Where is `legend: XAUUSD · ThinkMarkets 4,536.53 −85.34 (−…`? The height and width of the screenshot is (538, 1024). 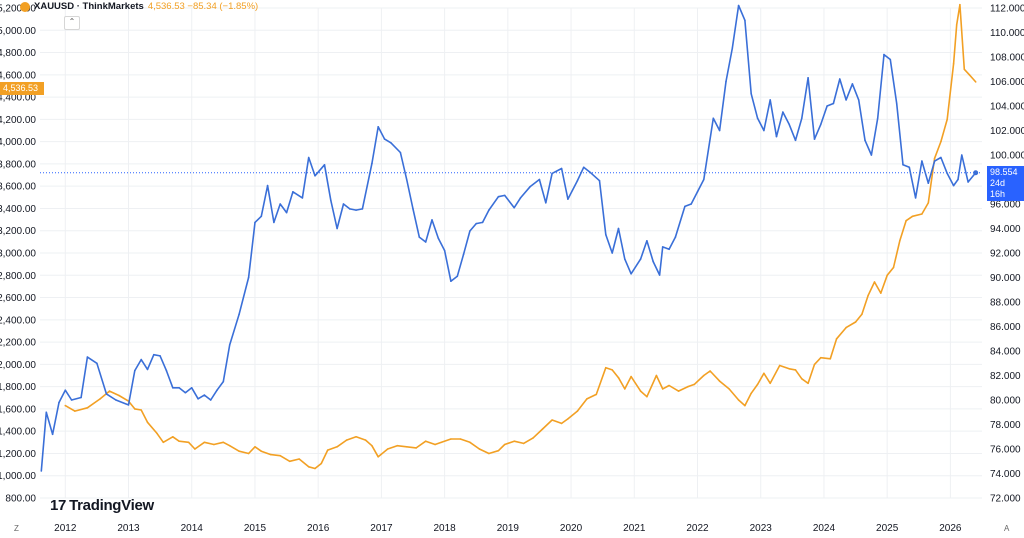
legend: XAUUSD · ThinkMarkets 4,536.53 −85.34 (−… is located at coordinates (139, 6).